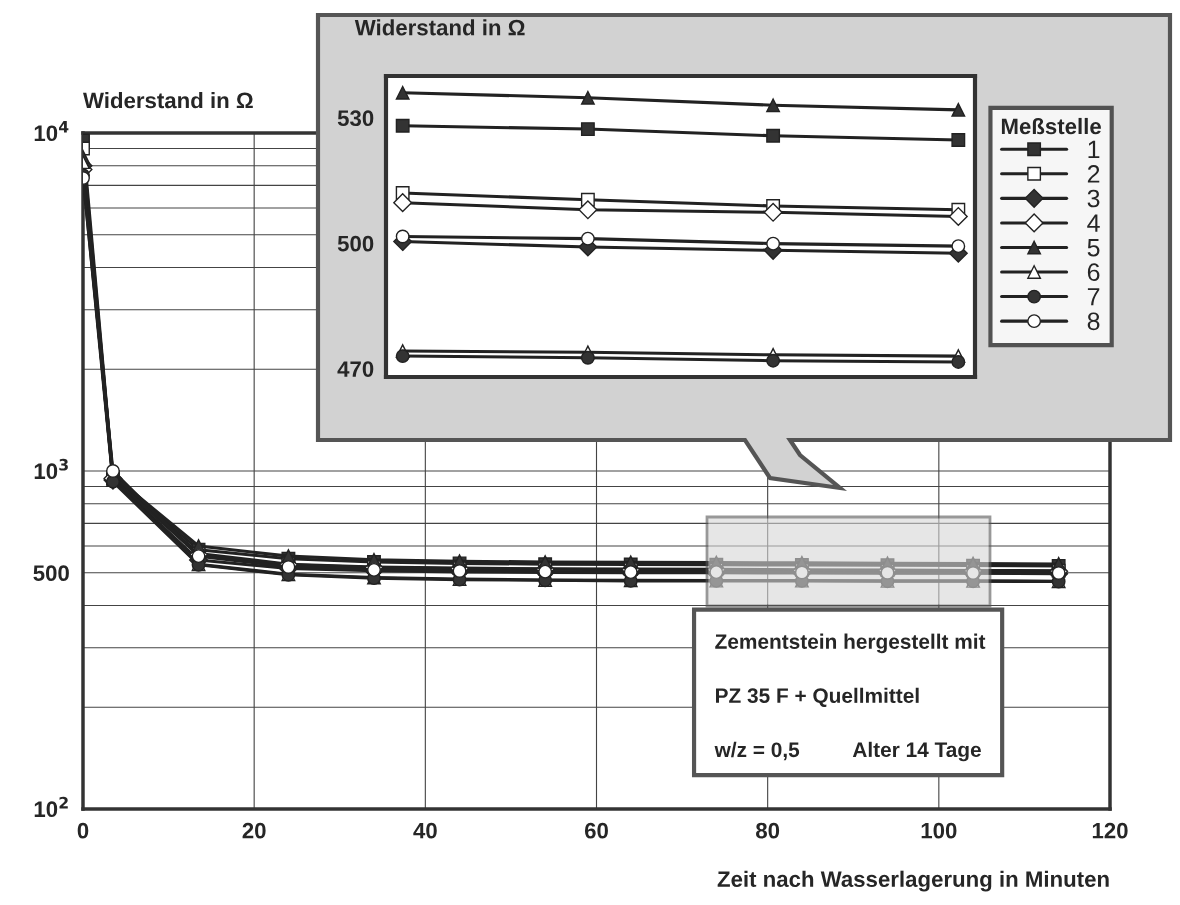 The width and height of the screenshot is (1180, 905). What do you see at coordinates (817, 697) in the screenshot?
I see `annotation: PZ 35 F + Quellmittel` at bounding box center [817, 697].